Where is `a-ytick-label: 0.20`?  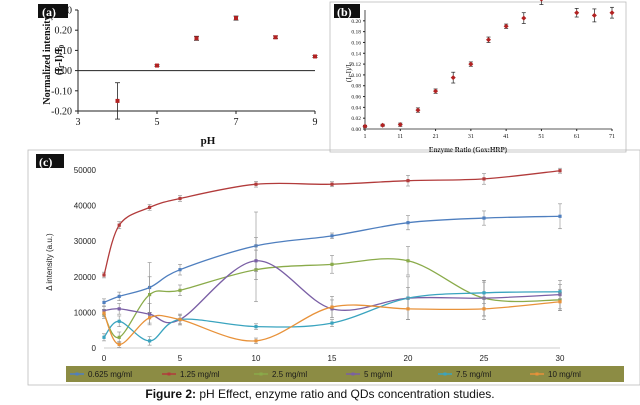 a-ytick-label: 0.20 is located at coordinates (64, 31).